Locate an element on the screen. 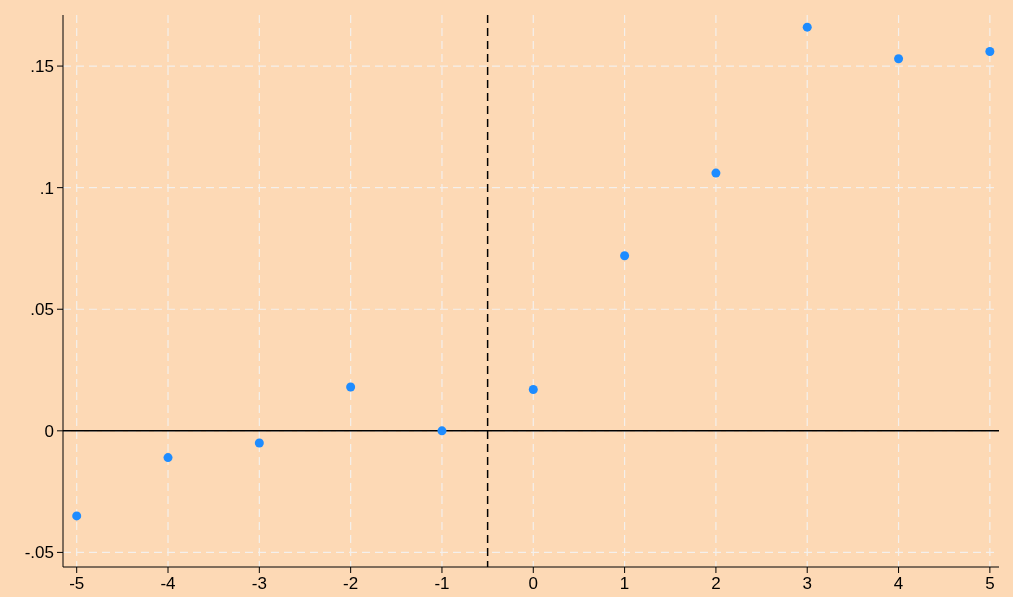  x-tick-label: 1 is located at coordinates (624, 583).